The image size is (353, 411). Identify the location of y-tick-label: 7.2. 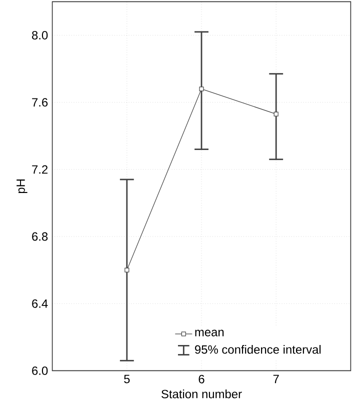
(40, 169).